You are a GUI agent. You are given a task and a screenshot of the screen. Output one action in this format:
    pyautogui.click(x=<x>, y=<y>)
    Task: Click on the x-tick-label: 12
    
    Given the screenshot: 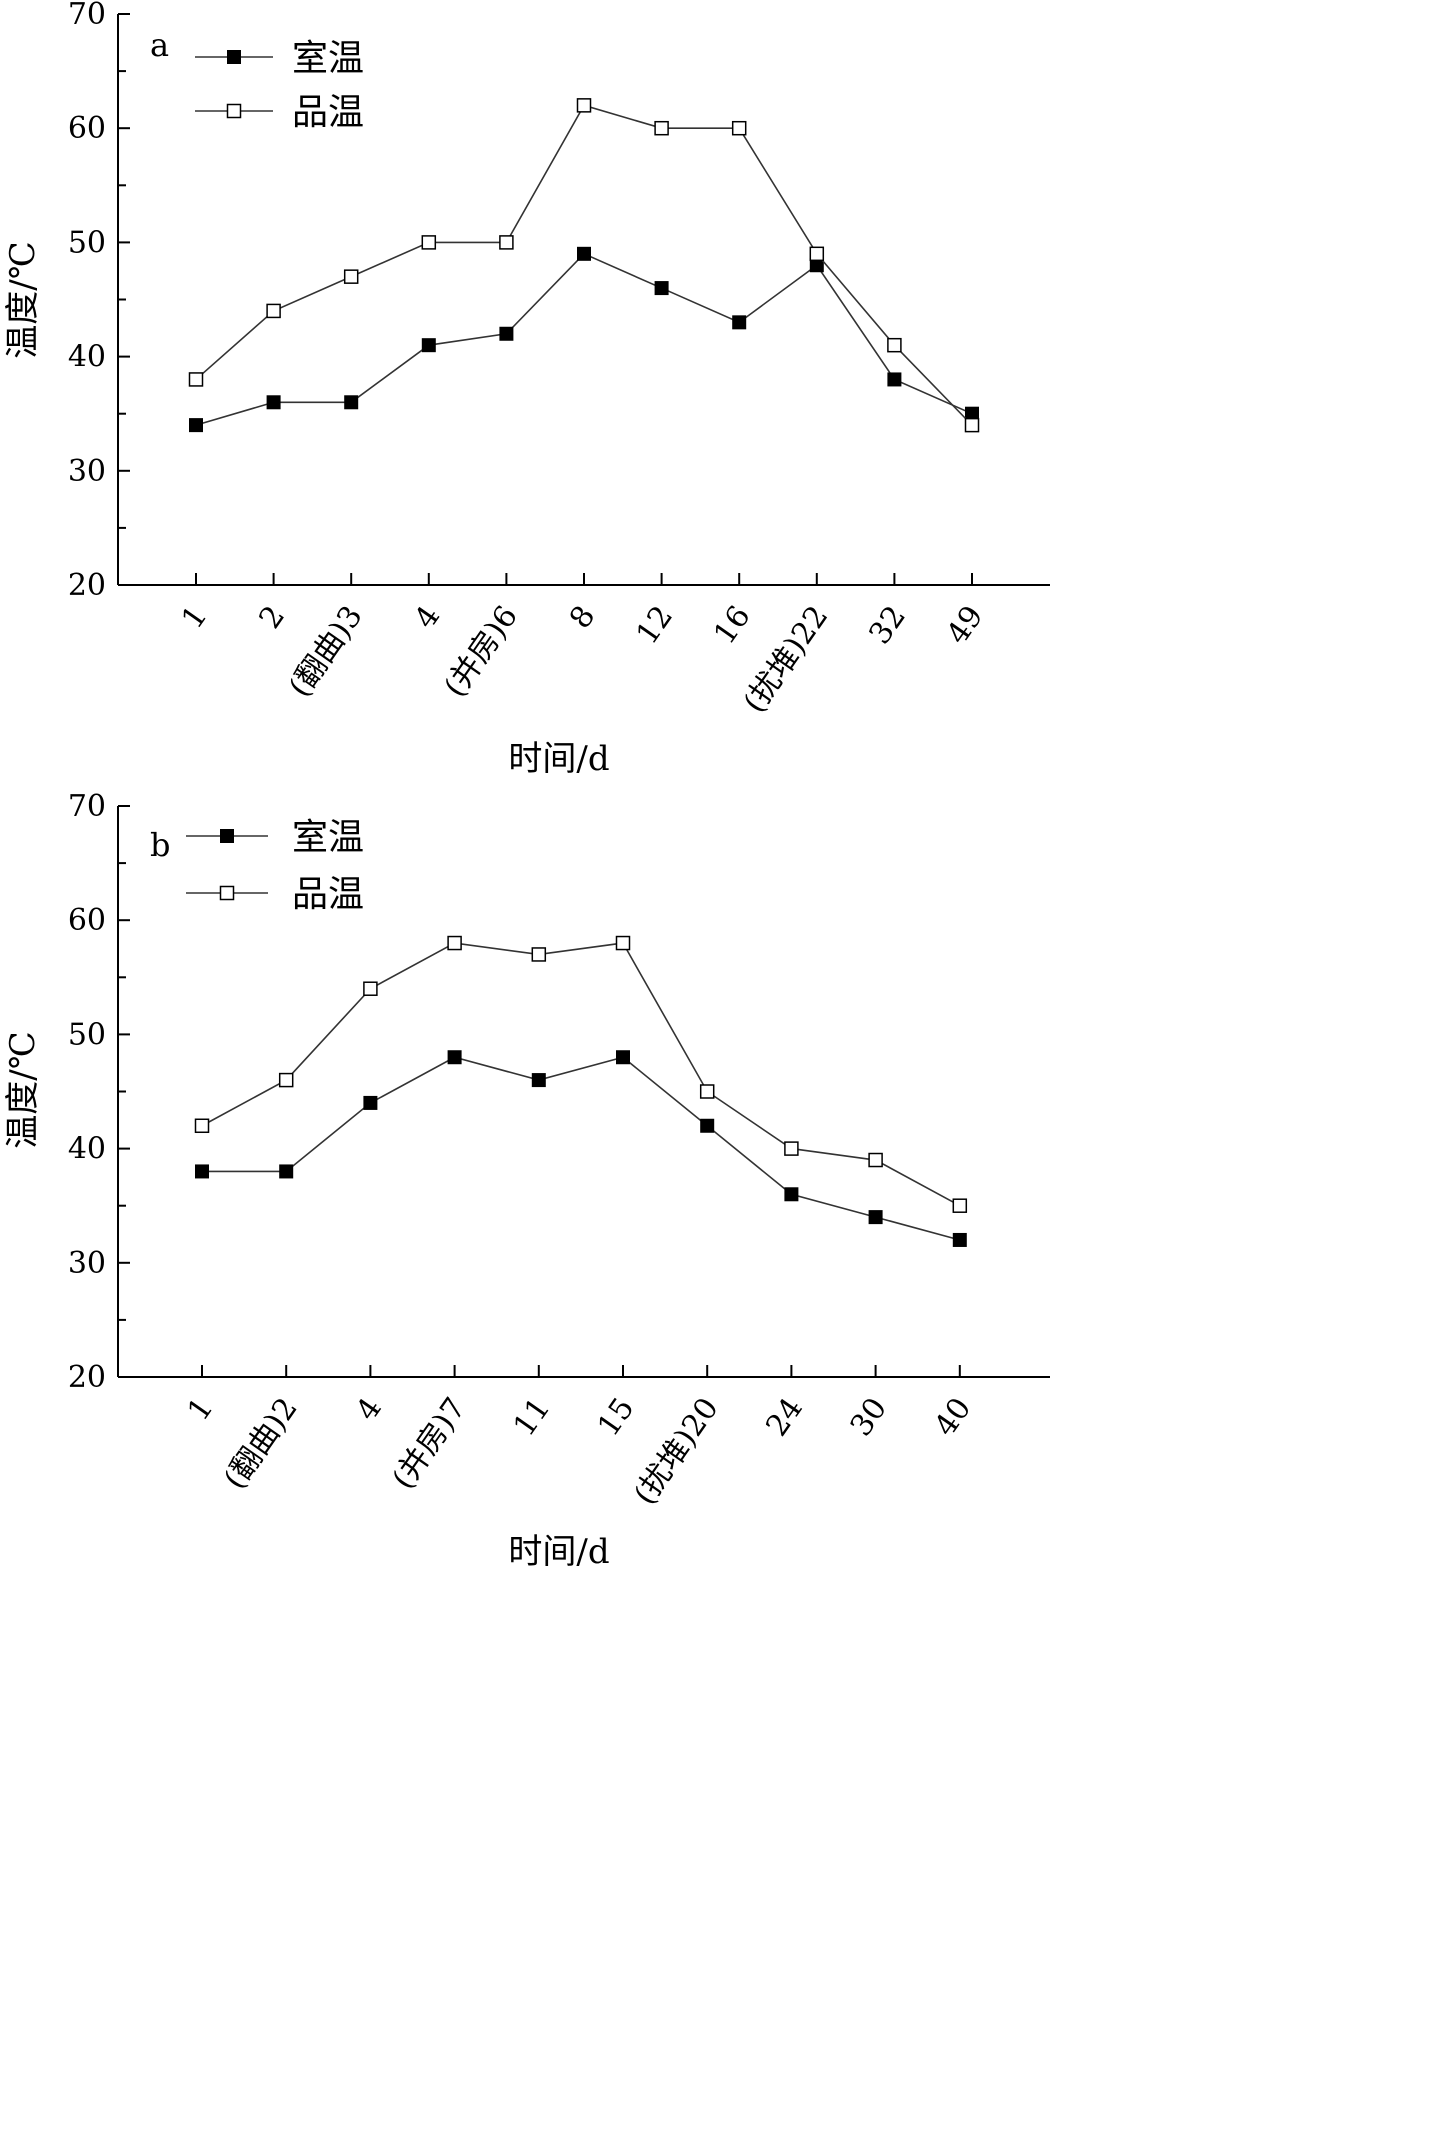 What is the action you would take?
    pyautogui.click(x=655, y=625)
    